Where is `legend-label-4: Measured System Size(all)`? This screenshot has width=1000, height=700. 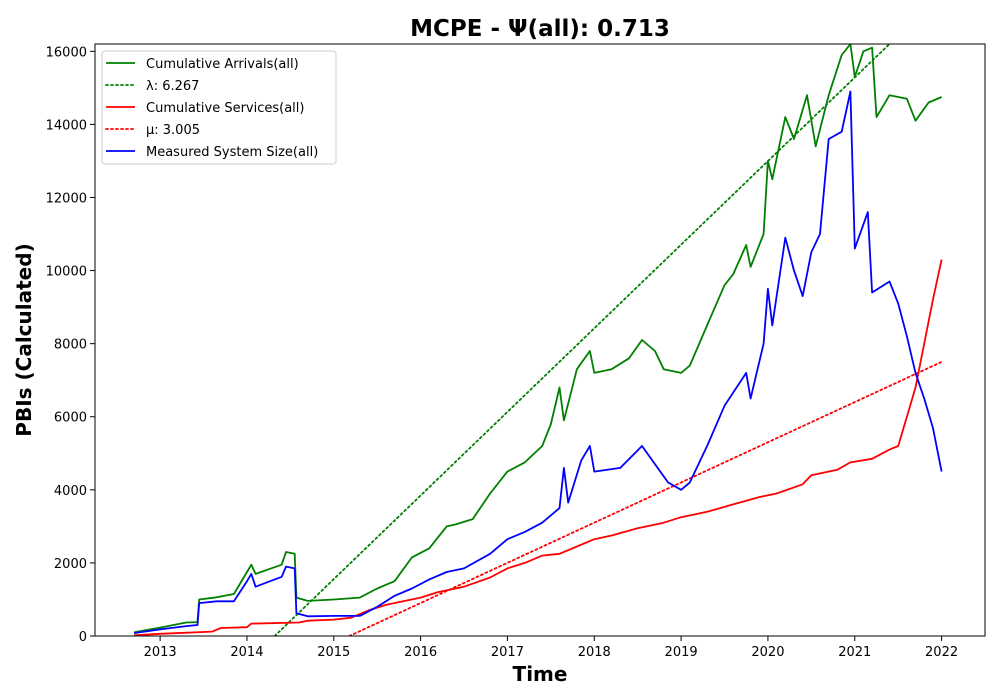 legend-label-4: Measured System Size(all) is located at coordinates (232, 152).